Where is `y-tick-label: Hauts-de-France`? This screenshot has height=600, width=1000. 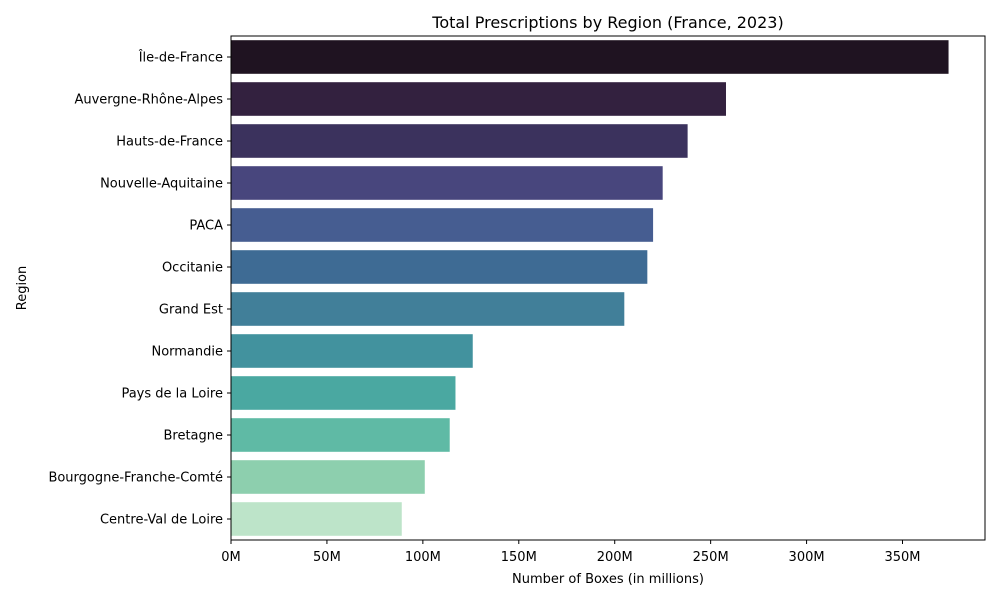
y-tick-label: Hauts-de-France is located at coordinates (169, 142).